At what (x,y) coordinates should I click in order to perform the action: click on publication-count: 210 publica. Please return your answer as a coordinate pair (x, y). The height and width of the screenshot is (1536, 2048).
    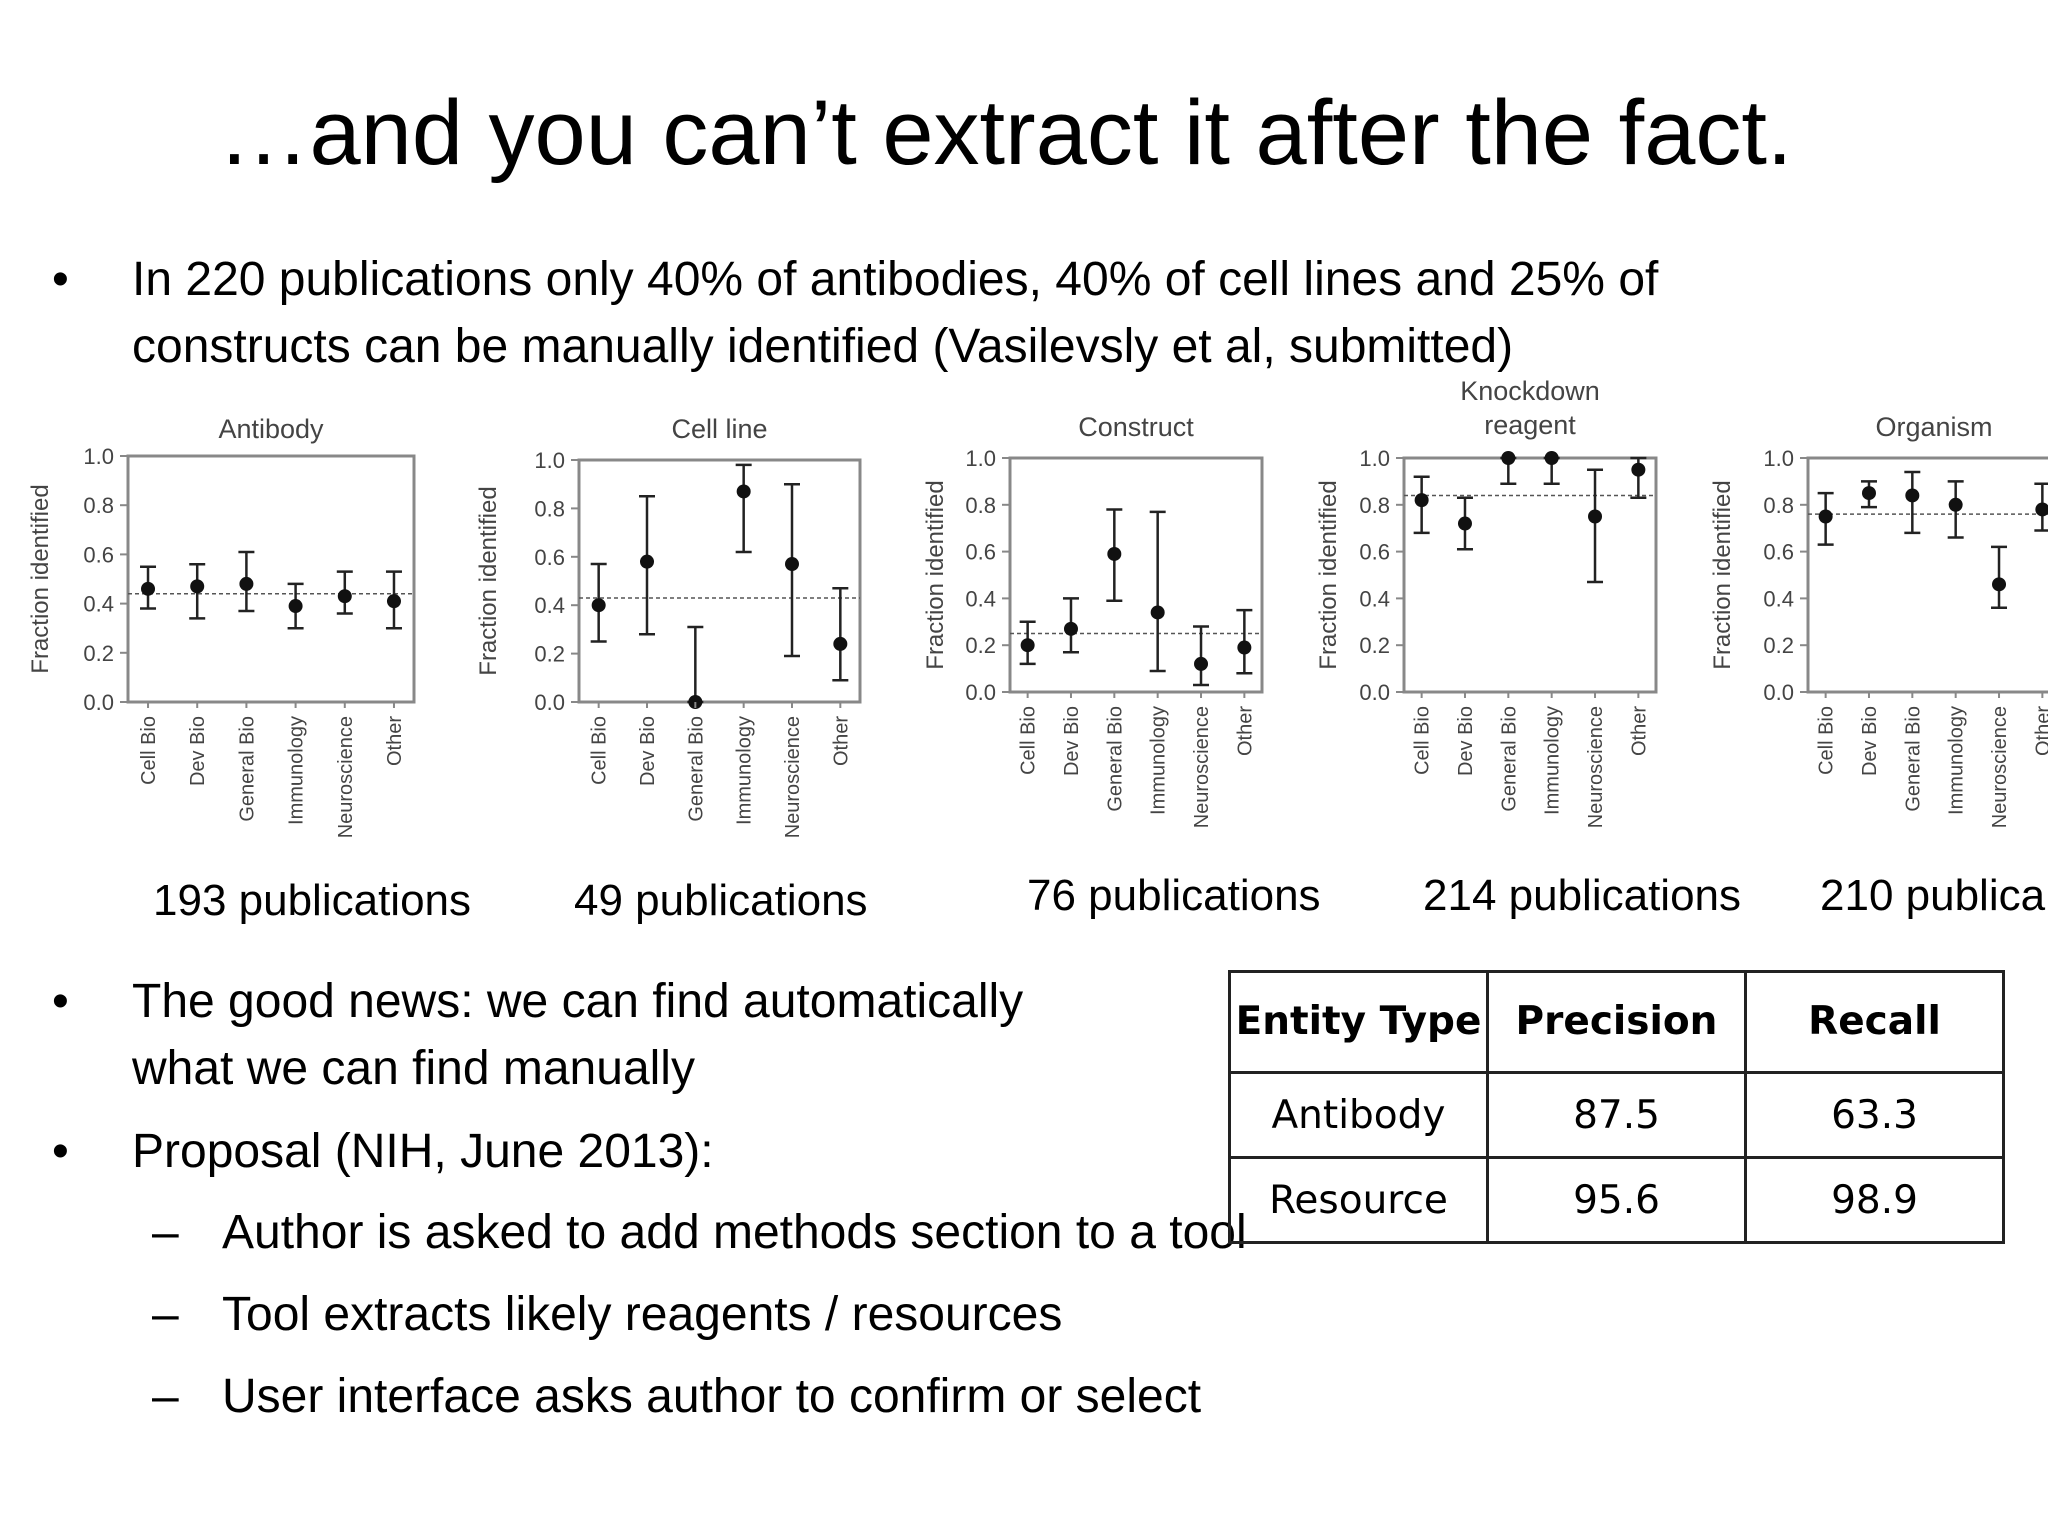
    Looking at the image, I should click on (1933, 895).